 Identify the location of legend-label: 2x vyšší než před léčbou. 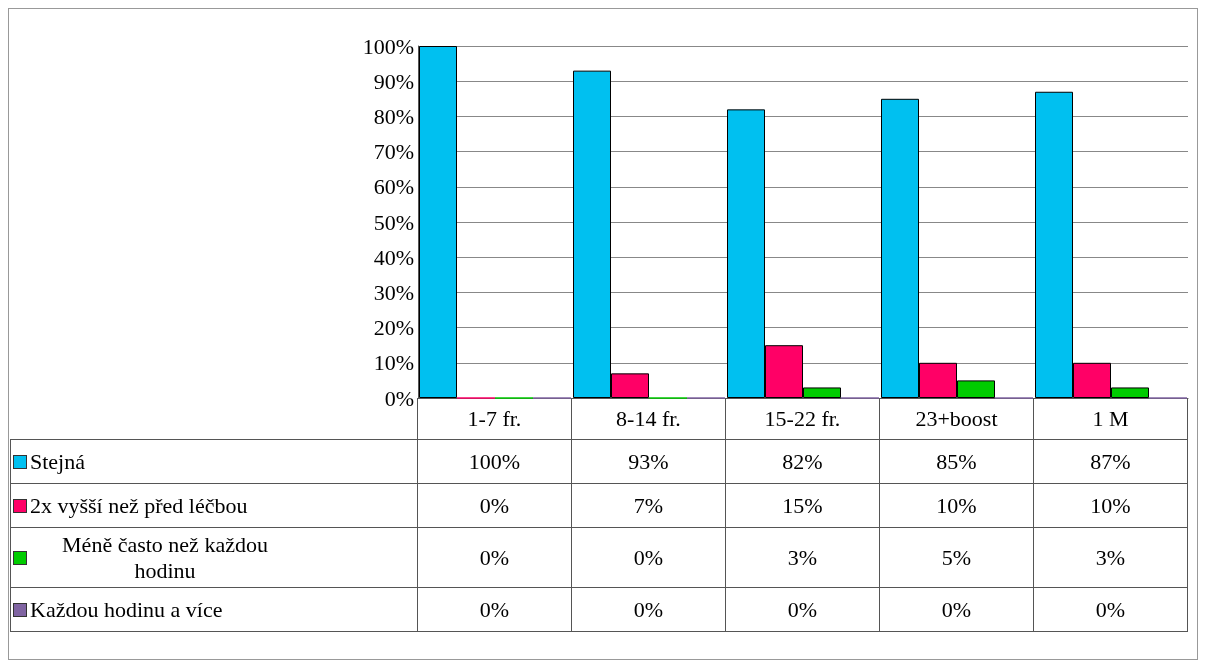
(139, 505).